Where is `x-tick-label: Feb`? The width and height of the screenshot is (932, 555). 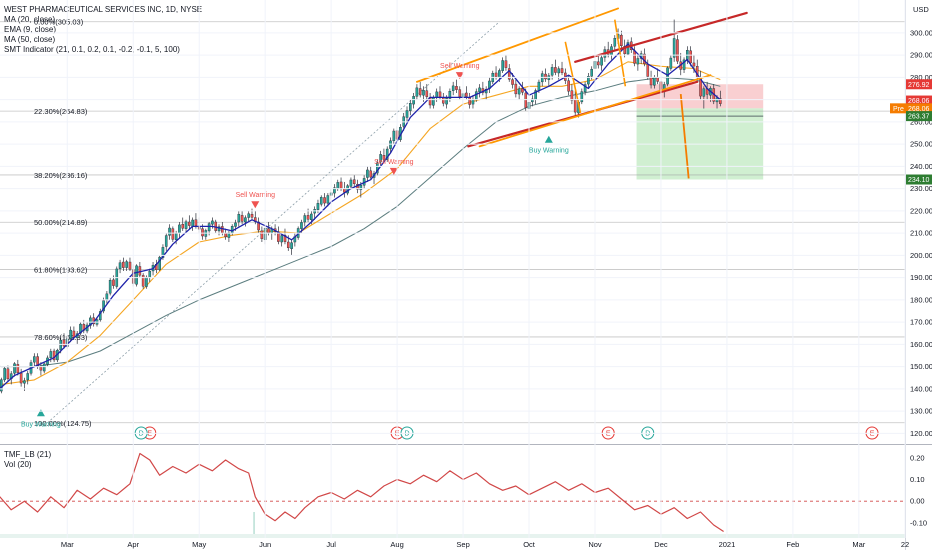 x-tick-label: Feb is located at coordinates (792, 544).